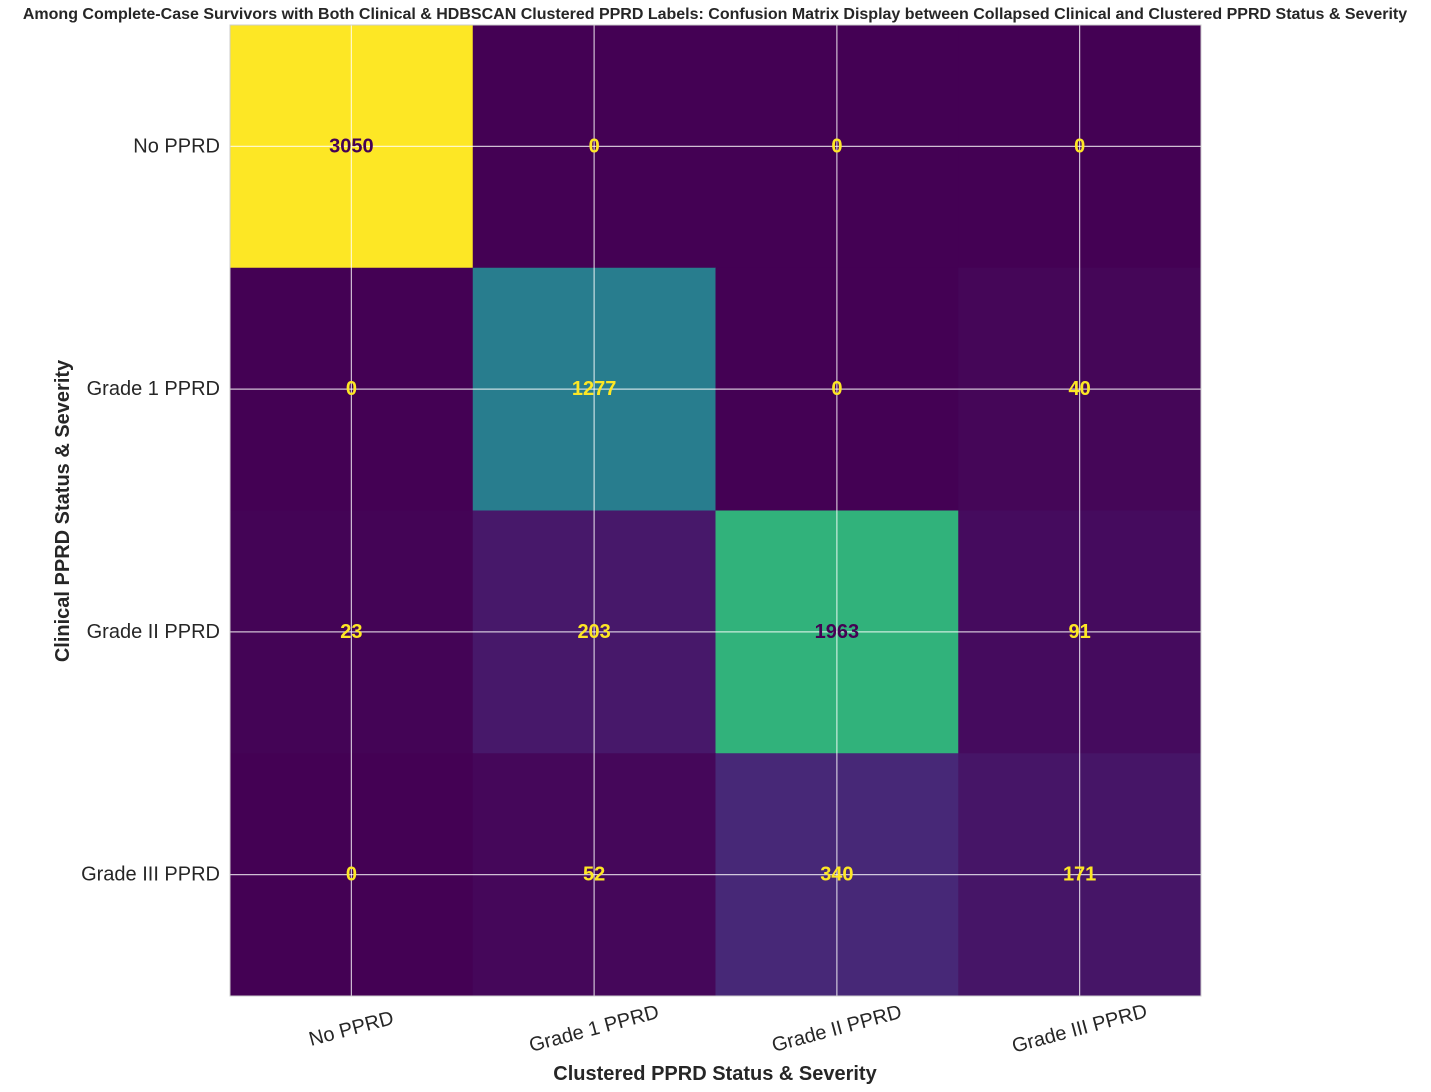 The height and width of the screenshot is (1092, 1431). I want to click on x-axis-label: Clustered PPRD Status & Severity, so click(715, 1074).